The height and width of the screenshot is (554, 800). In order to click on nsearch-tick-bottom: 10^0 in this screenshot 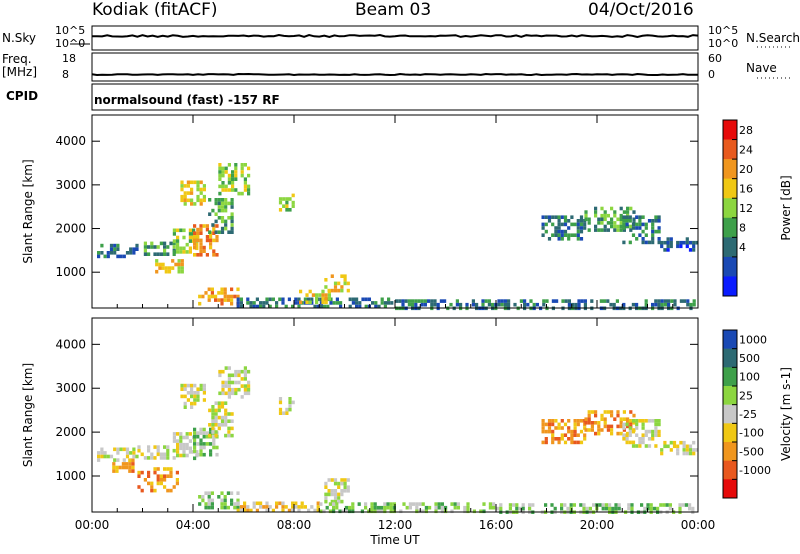, I will do `click(723, 43)`.